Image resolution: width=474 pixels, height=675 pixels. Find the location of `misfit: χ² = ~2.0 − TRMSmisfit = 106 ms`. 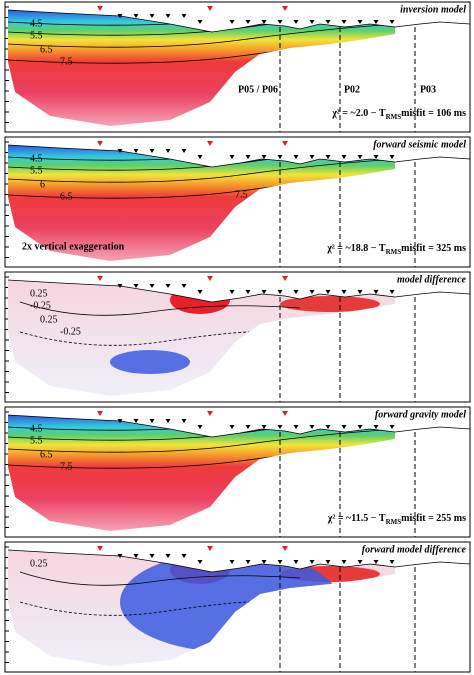

misfit: χ² = ~2.0 − TRMSmisfit = 106 ms is located at coordinates (398, 114).